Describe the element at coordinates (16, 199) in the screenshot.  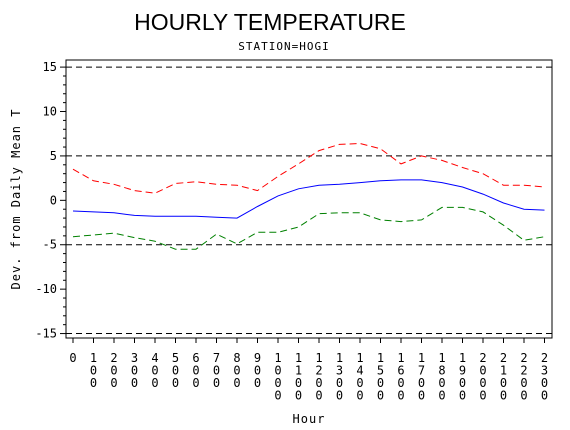
I see `y-axis-label: Dev. from Daily Mean T` at that location.